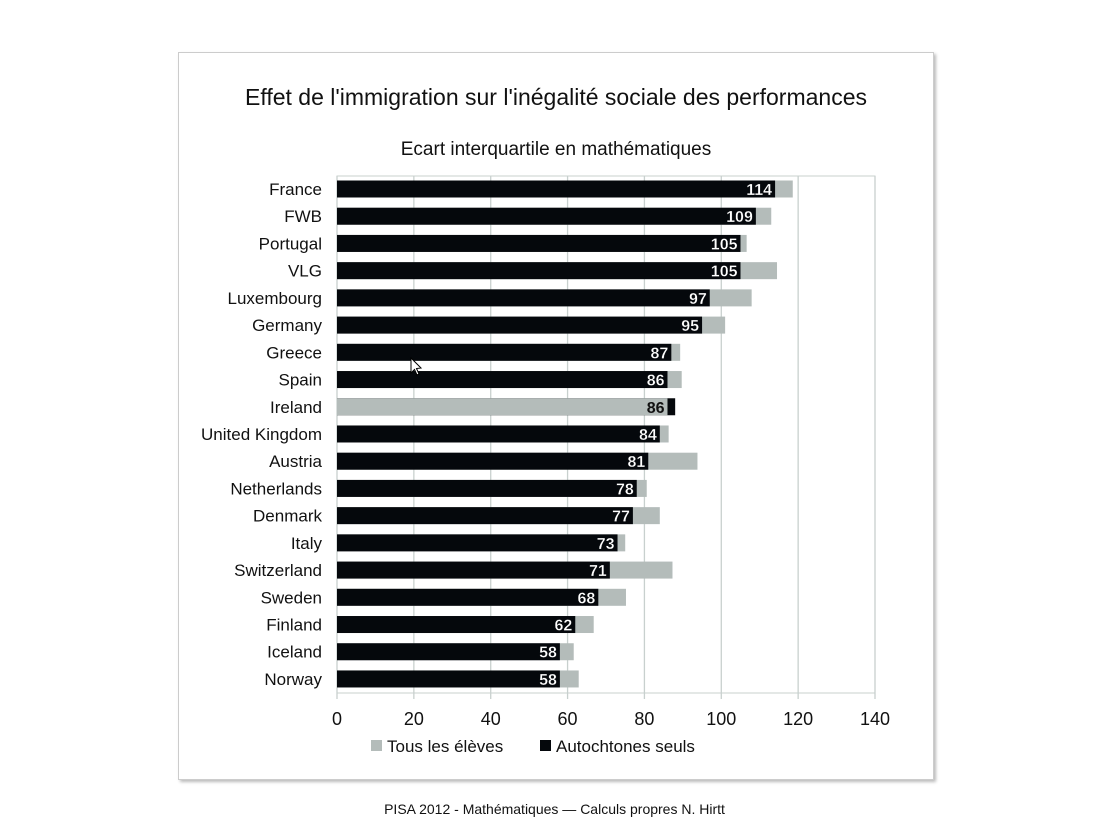 The width and height of the screenshot is (1109, 834). Describe the element at coordinates (625, 746) in the screenshot. I see `legend-label-autochtones: Autochtones seuls` at that location.